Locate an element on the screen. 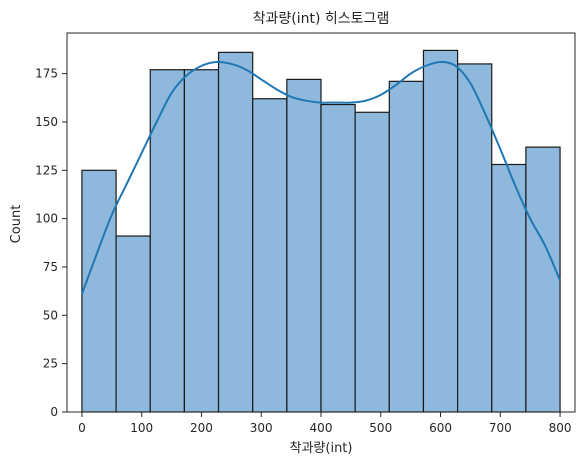  y-tick-label: 25 is located at coordinates (50, 364).